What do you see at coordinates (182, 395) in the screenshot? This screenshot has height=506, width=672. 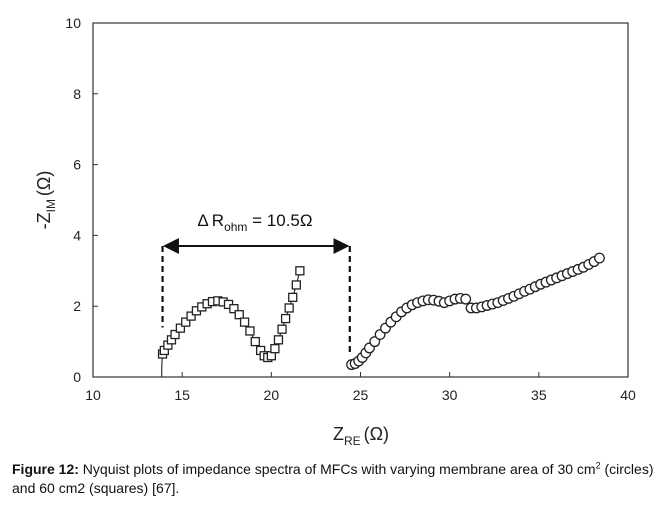 I see `x-tick-label-15: 15` at bounding box center [182, 395].